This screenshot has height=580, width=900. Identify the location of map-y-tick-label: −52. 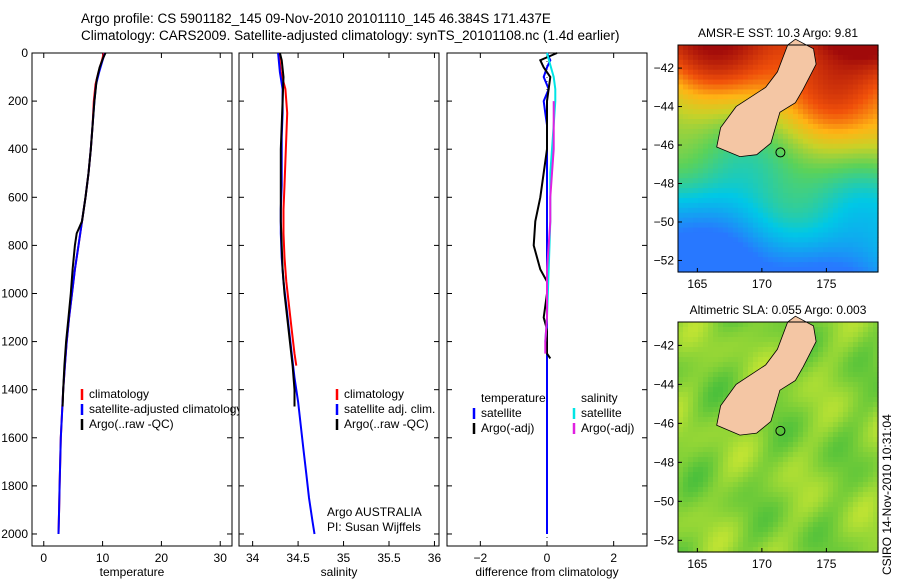
(664, 540).